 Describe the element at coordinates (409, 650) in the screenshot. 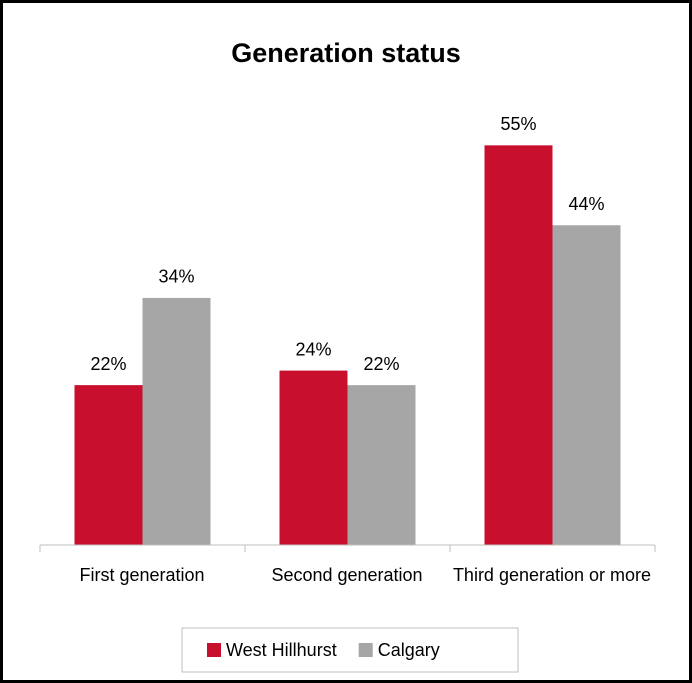

I see `legend-label: Calgary` at that location.